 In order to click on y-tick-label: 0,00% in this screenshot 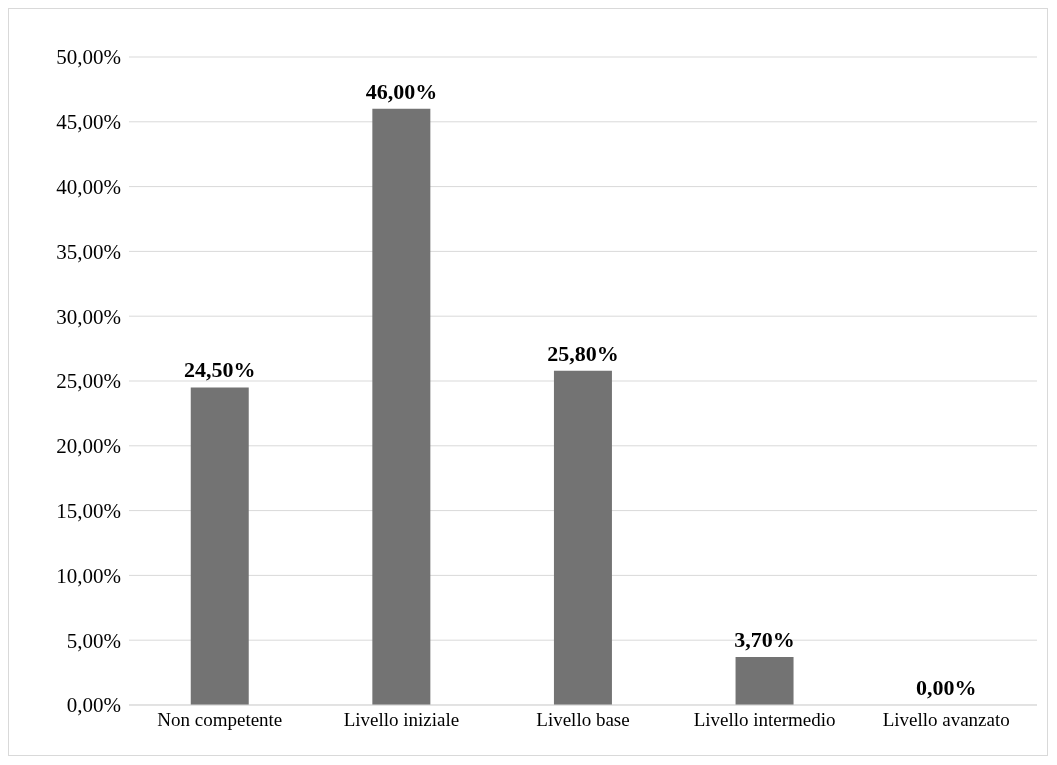, I will do `click(93, 705)`.